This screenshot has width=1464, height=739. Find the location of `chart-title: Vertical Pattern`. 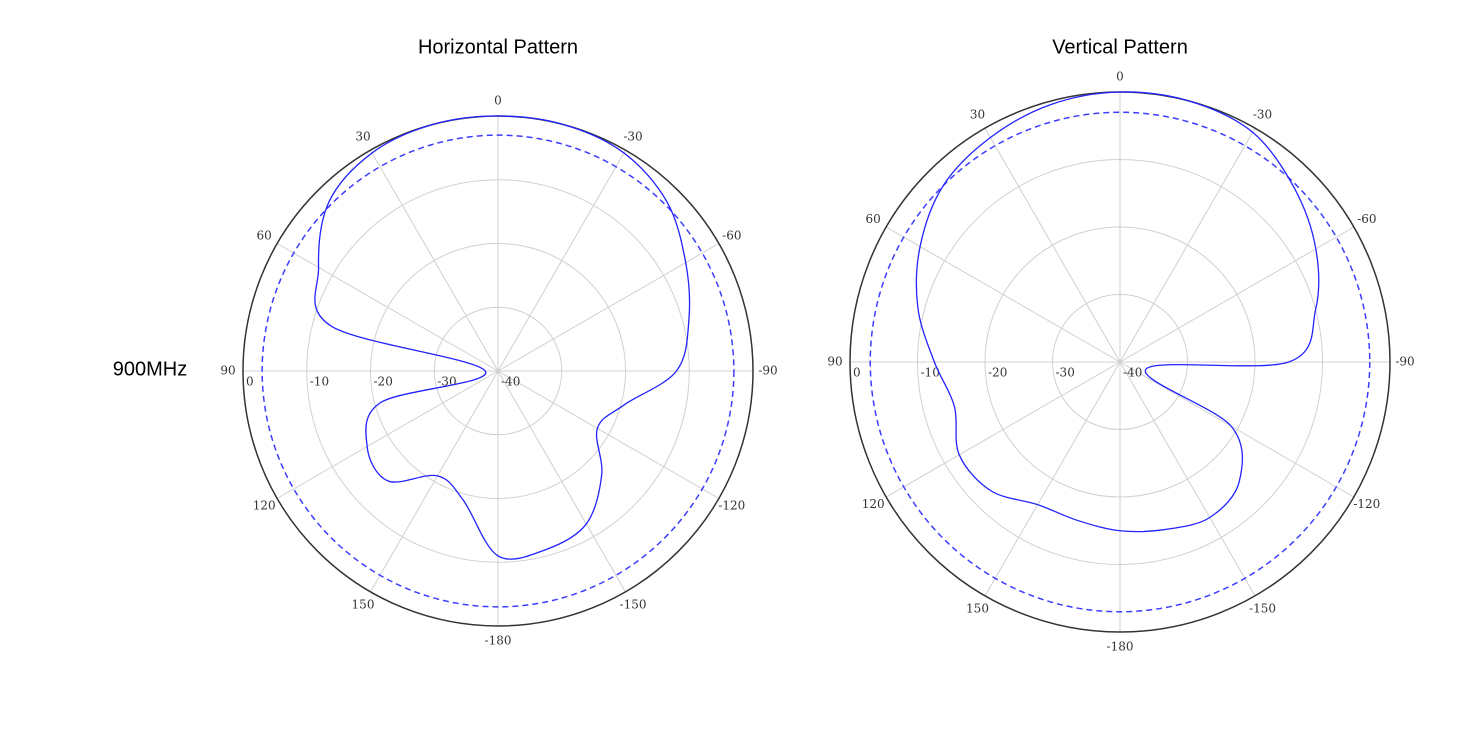

chart-title: Vertical Pattern is located at coordinates (1120, 47).